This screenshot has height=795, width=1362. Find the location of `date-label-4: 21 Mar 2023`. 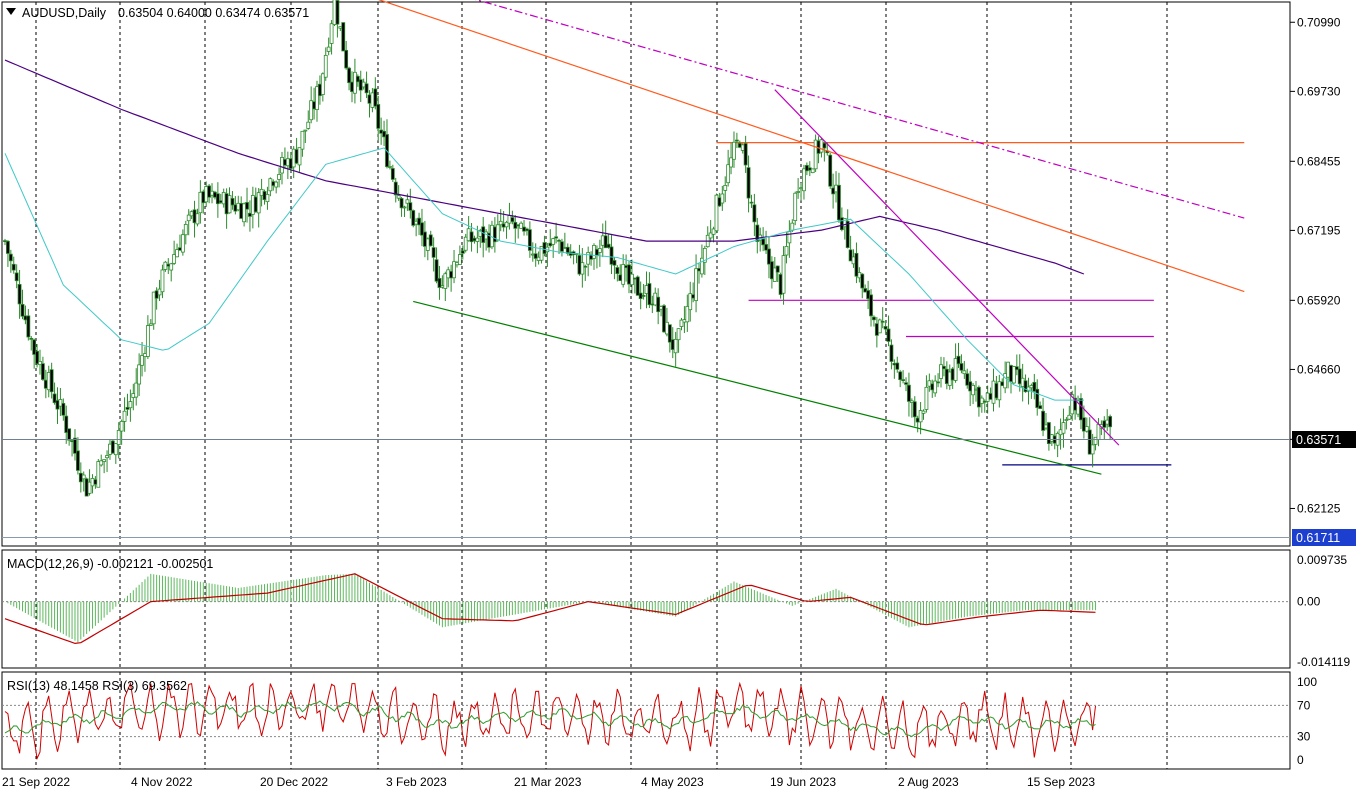

date-label-4: 21 Mar 2023 is located at coordinates (548, 782).